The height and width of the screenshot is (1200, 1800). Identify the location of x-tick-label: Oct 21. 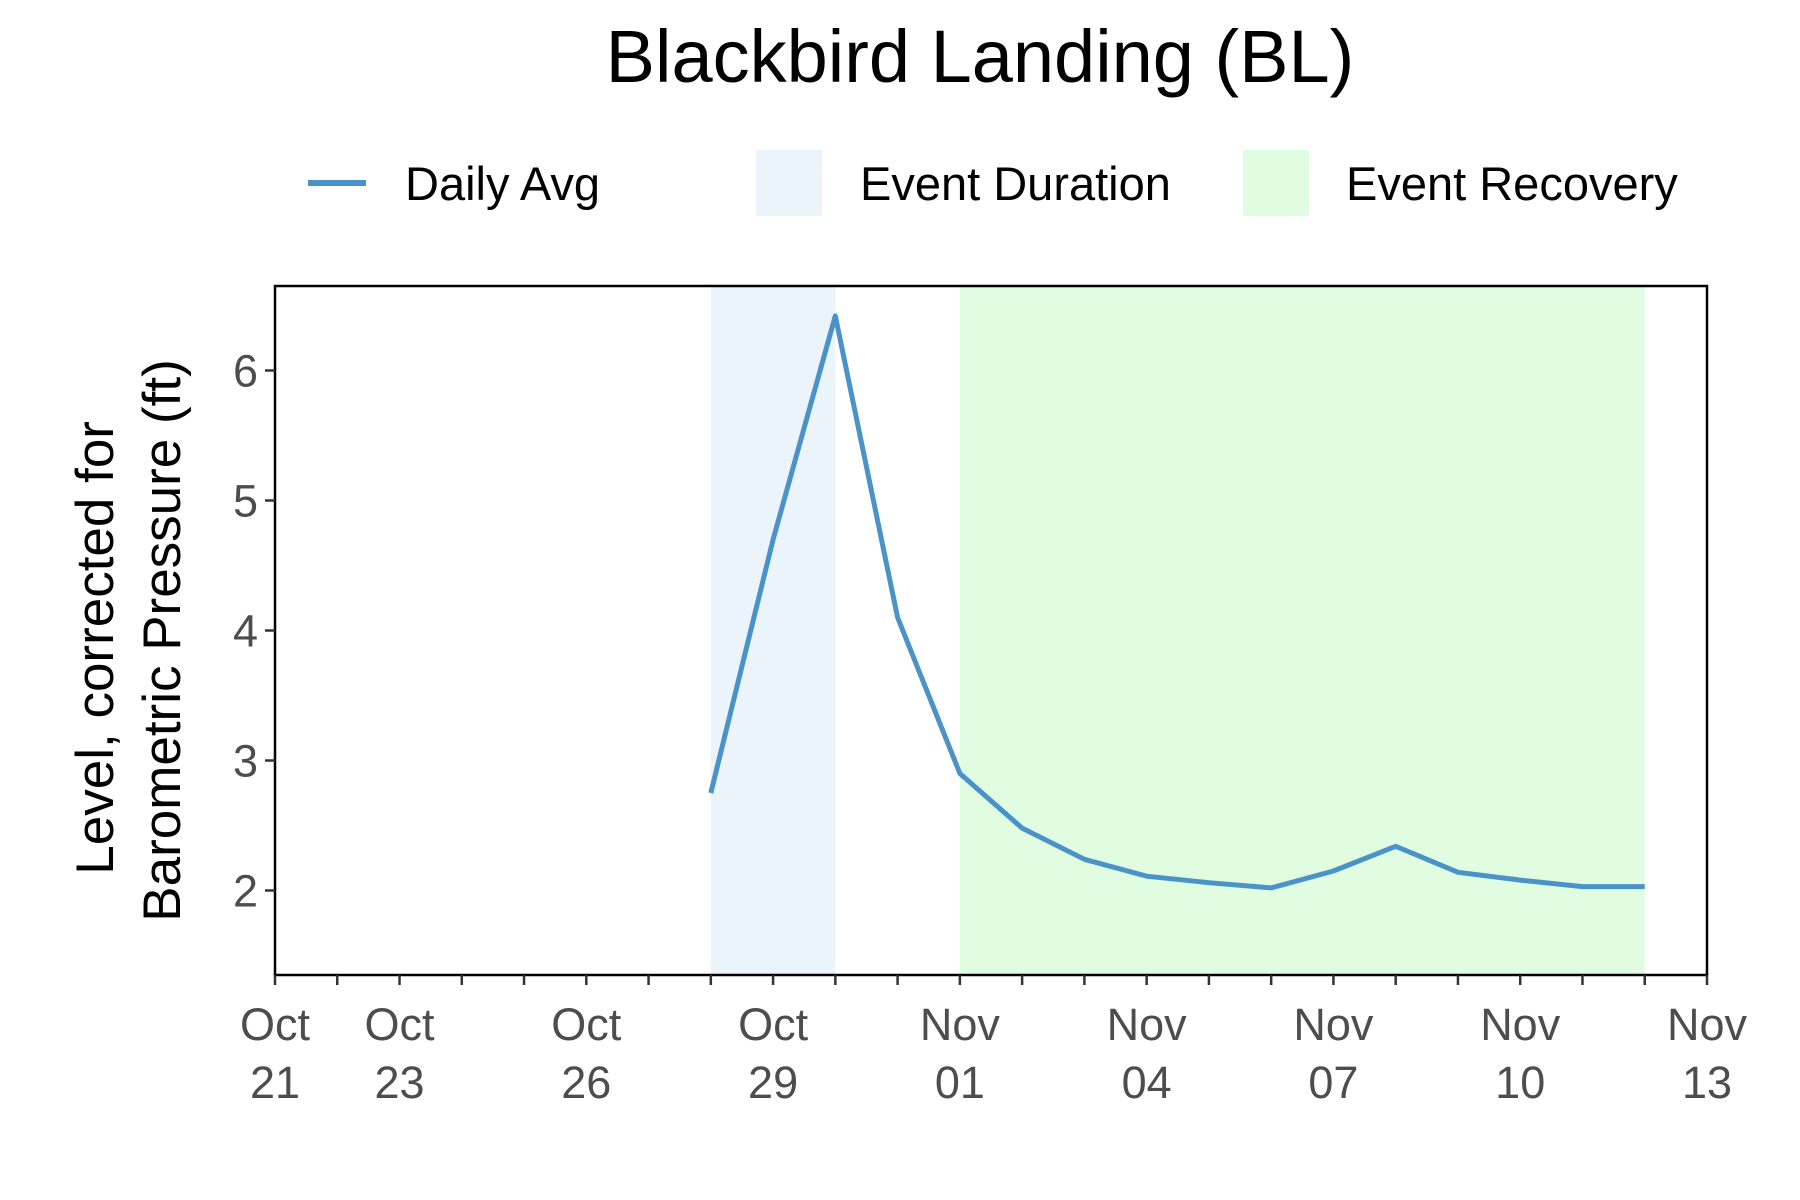
(275, 1053).